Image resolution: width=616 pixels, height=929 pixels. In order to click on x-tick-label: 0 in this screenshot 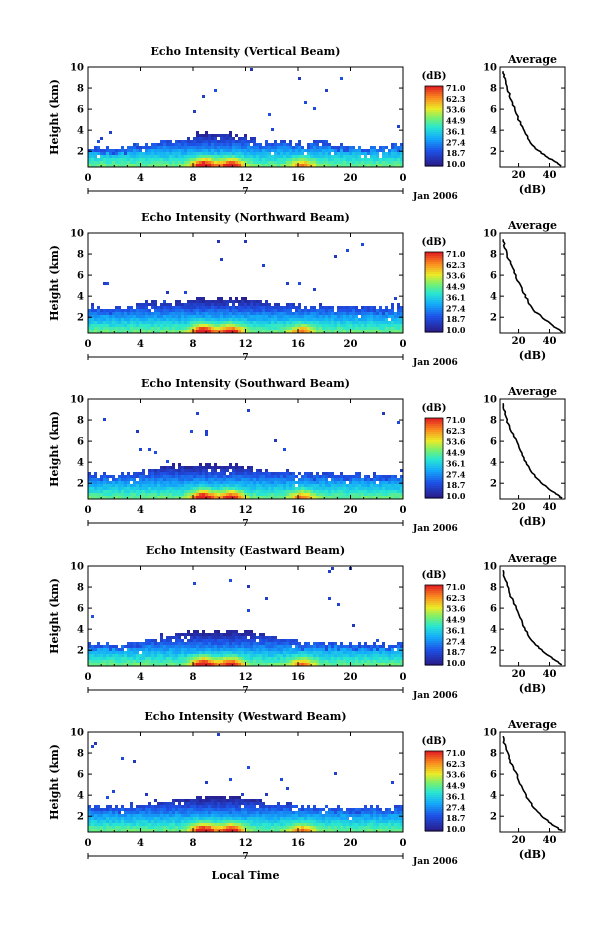, I will do `click(88, 178)`.